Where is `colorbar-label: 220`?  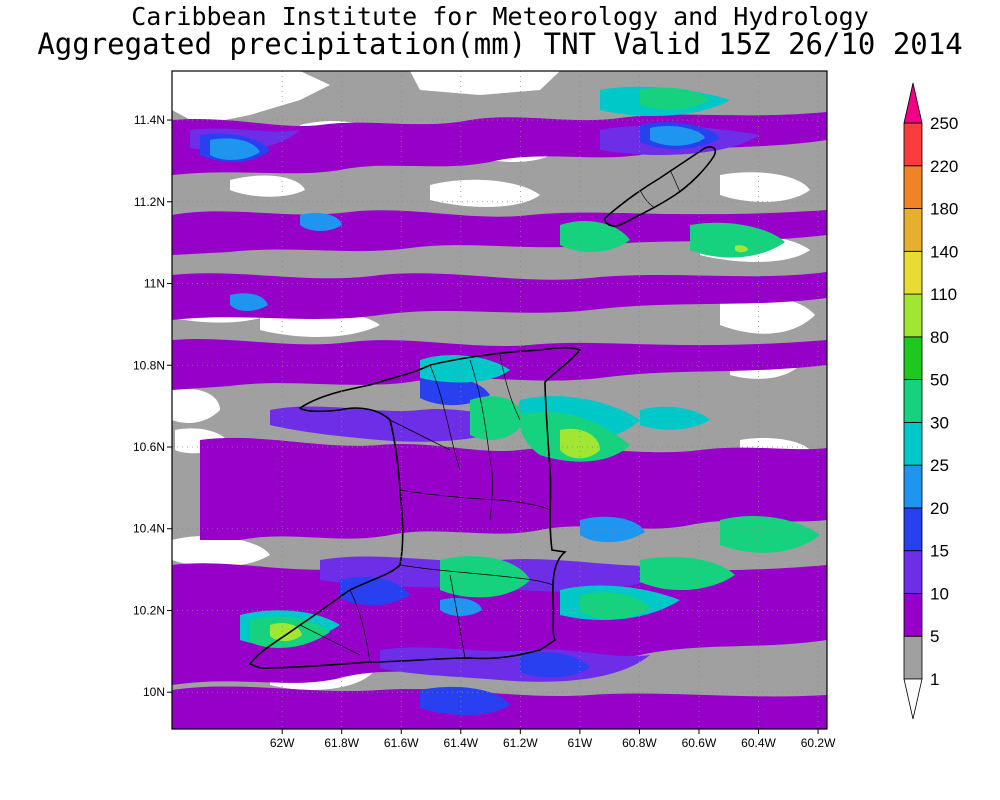 colorbar-label: 220 is located at coordinates (944, 166).